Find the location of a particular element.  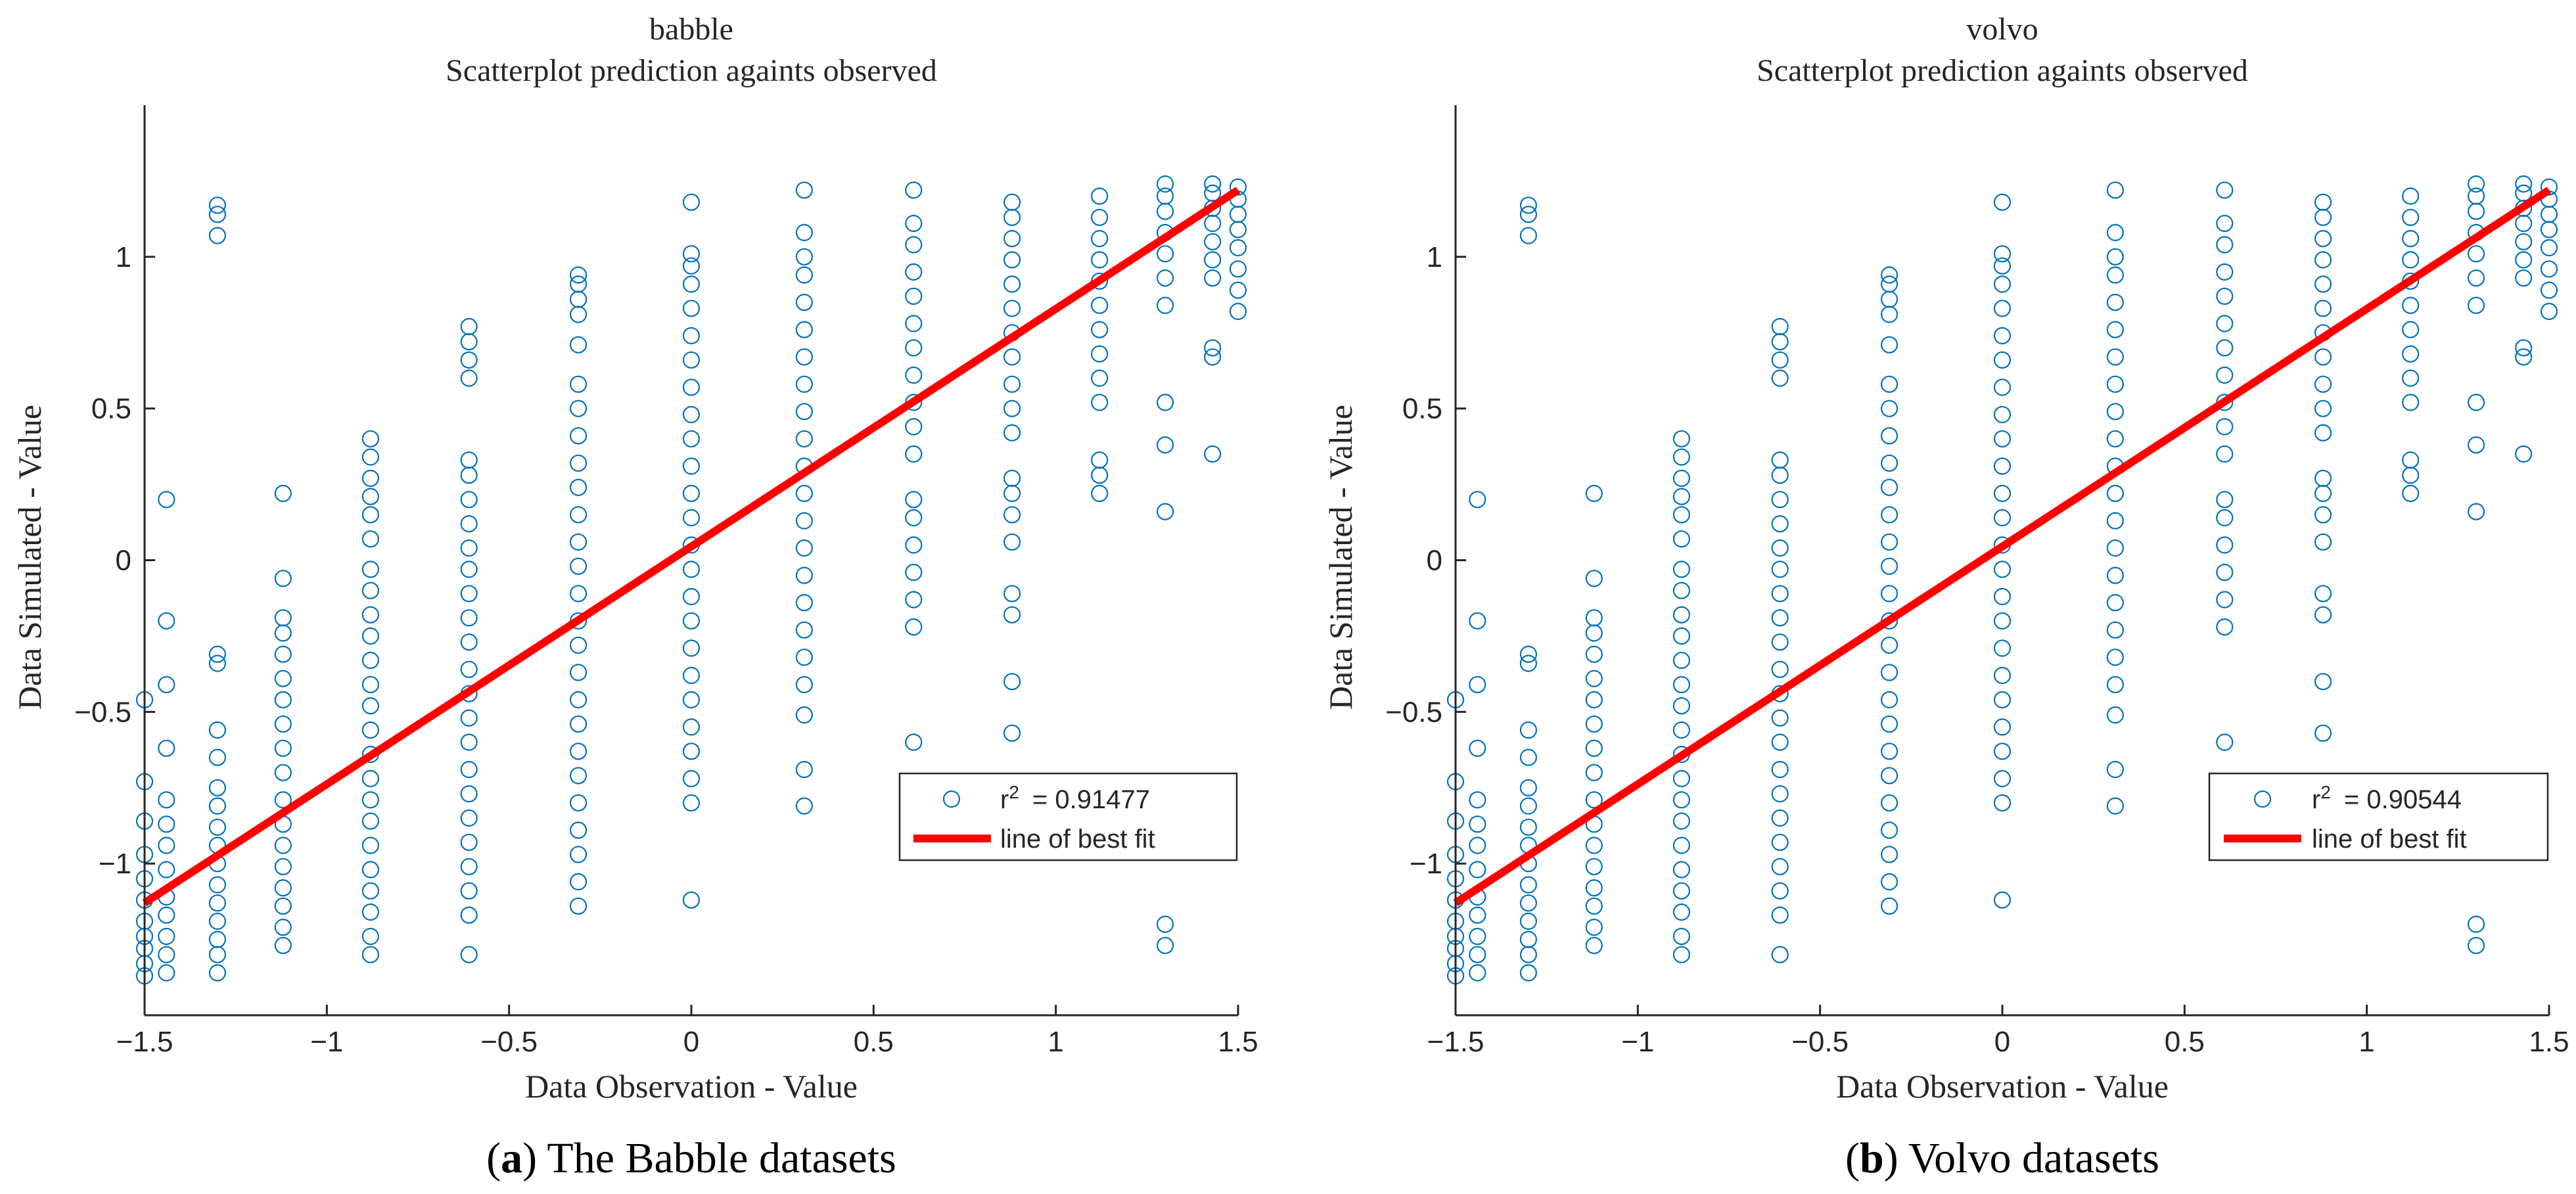

legend: r2 = 0.91477 line of best fit is located at coordinates (1068, 816).